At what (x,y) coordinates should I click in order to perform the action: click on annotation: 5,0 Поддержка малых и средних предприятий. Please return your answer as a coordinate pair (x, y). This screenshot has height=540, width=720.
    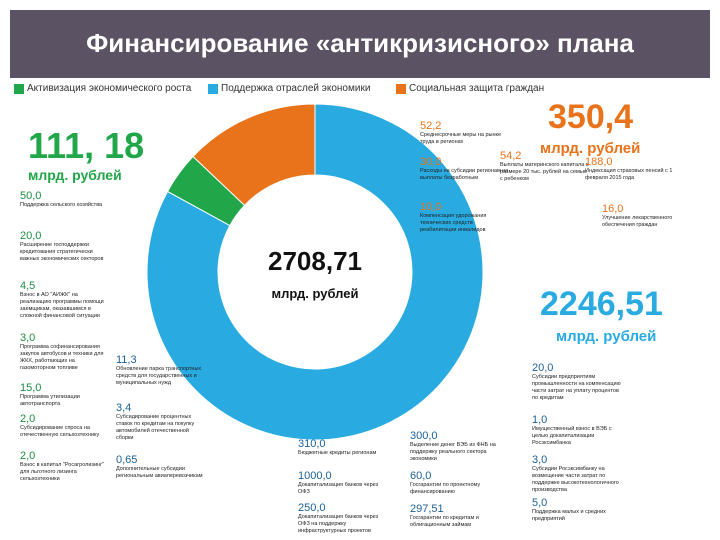
    Looking at the image, I should click on (577, 510).